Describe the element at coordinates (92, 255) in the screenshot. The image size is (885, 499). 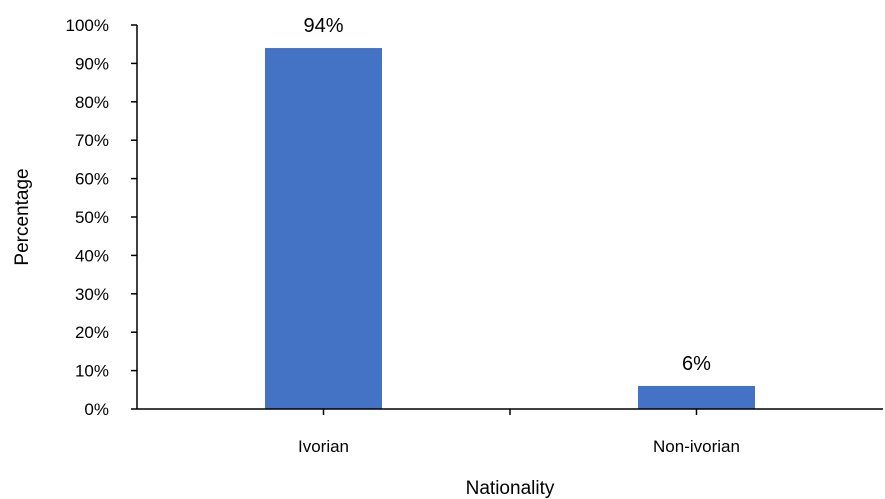
I see `y-tick-label: 40%` at that location.